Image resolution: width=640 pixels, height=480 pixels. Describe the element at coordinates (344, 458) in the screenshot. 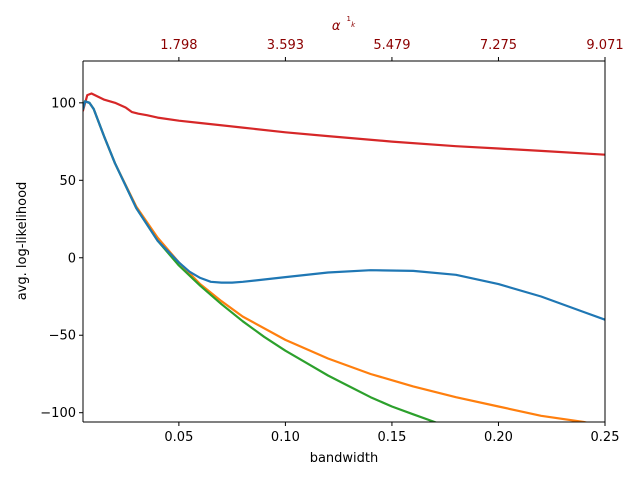

I see `x-axis-label: bandwidth` at that location.